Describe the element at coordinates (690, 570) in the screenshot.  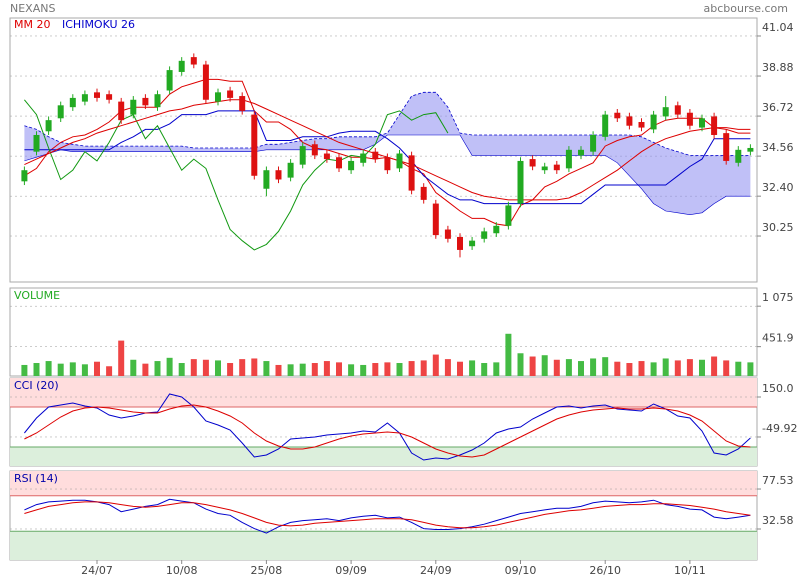
I see `x-tick-label: 10/11` at that location.